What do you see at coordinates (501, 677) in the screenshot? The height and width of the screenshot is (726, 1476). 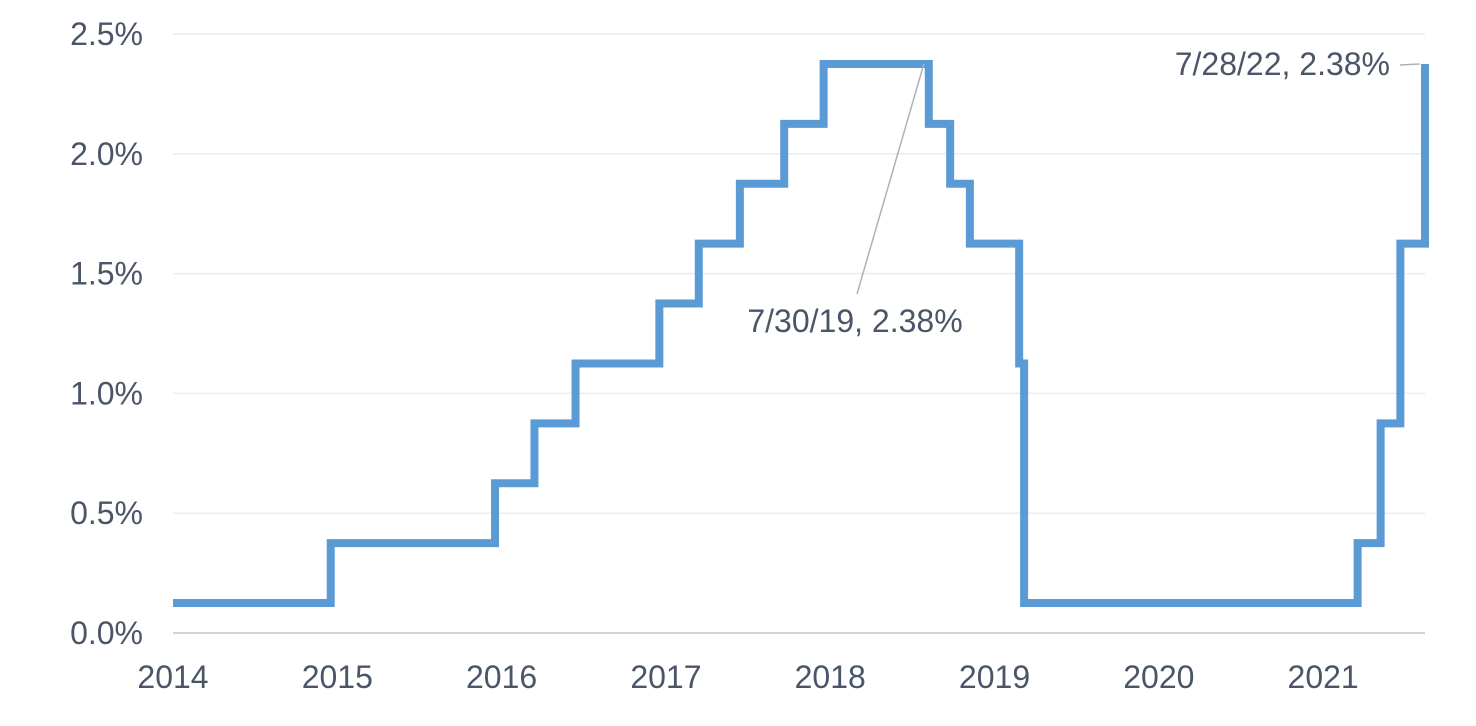 I see `x-tick-label: 2016` at bounding box center [501, 677].